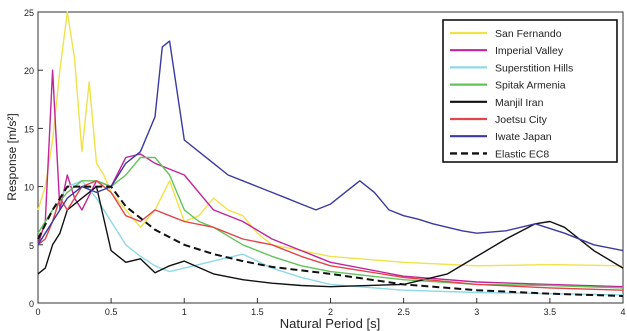 Image resolution: width=627 pixels, height=331 pixels. Describe the element at coordinates (529, 51) in the screenshot. I see `legend-label: Imperial Valley` at that location.